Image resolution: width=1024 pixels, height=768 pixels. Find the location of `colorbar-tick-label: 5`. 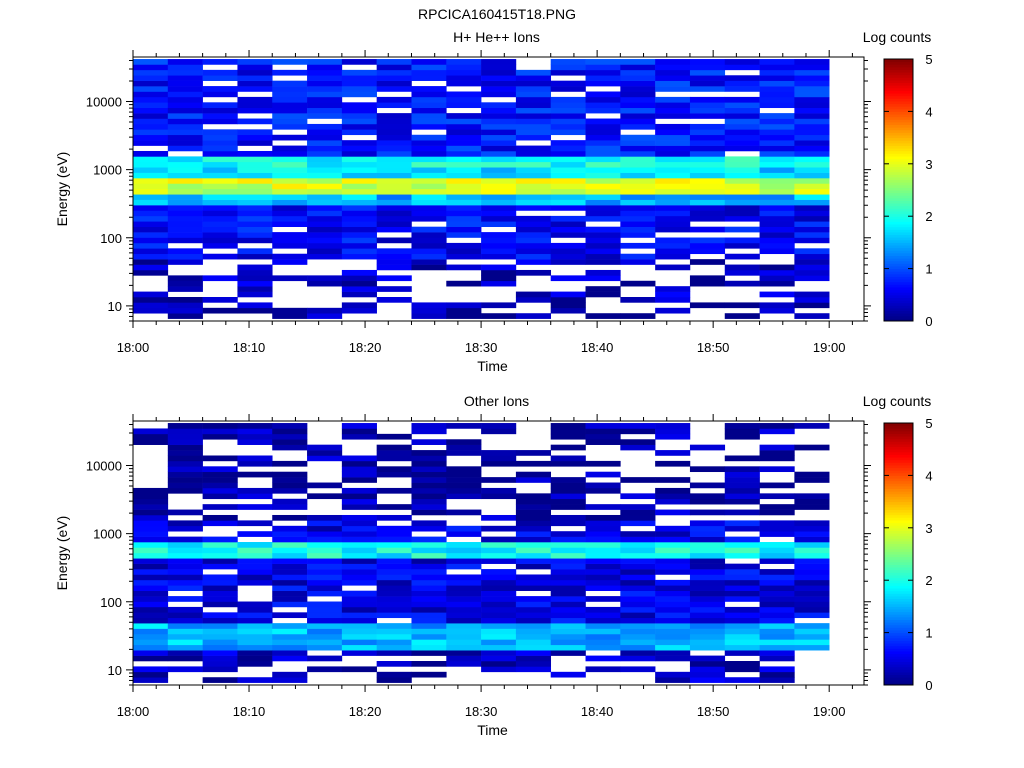

colorbar-tick-label: 5 is located at coordinates (928, 423).